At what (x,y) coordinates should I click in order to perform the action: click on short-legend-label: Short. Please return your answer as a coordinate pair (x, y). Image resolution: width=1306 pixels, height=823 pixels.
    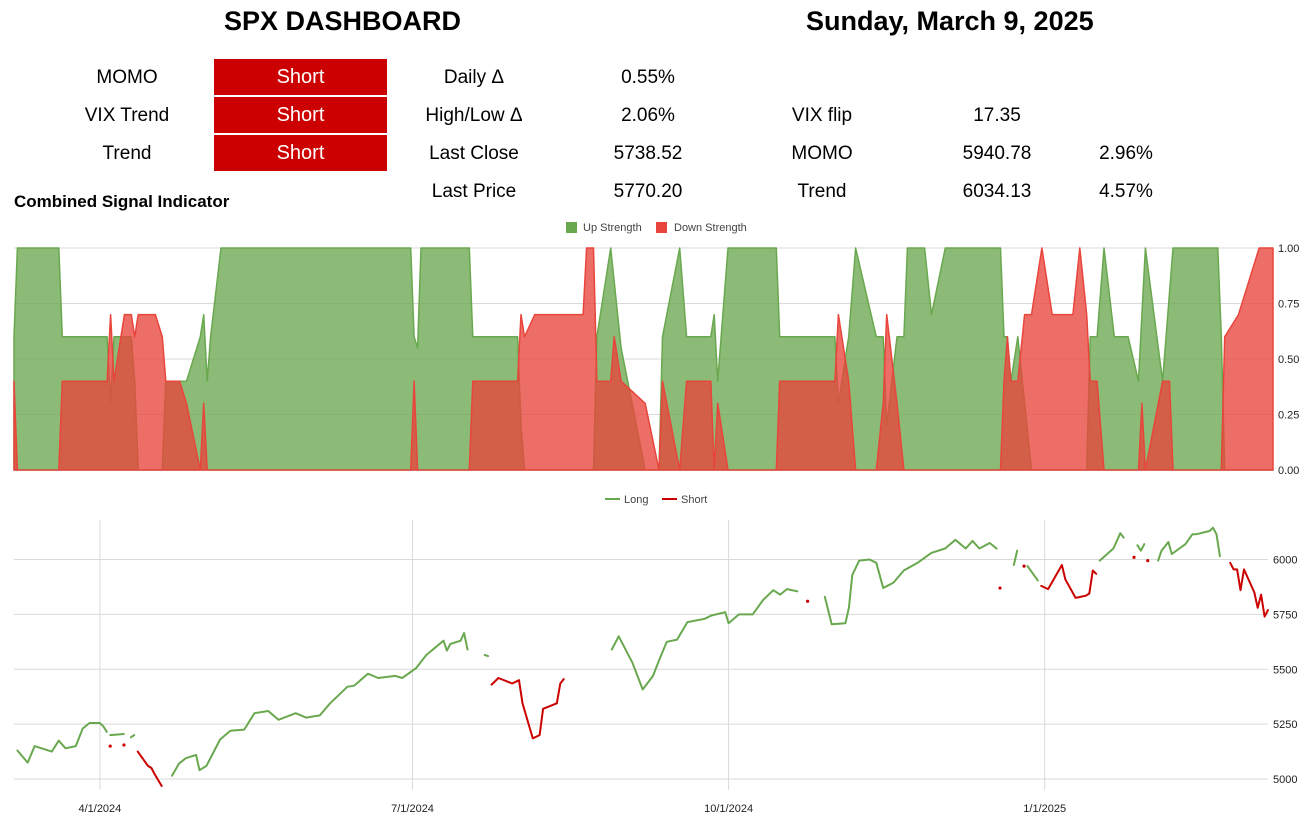
    Looking at the image, I should click on (694, 500).